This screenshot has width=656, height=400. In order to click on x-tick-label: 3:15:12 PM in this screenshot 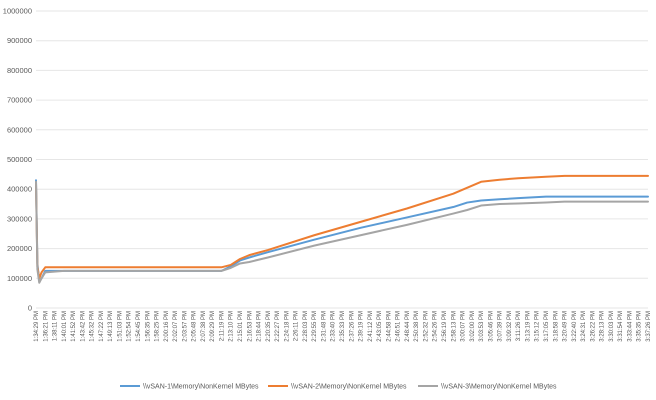, I will do `click(538, 326)`.